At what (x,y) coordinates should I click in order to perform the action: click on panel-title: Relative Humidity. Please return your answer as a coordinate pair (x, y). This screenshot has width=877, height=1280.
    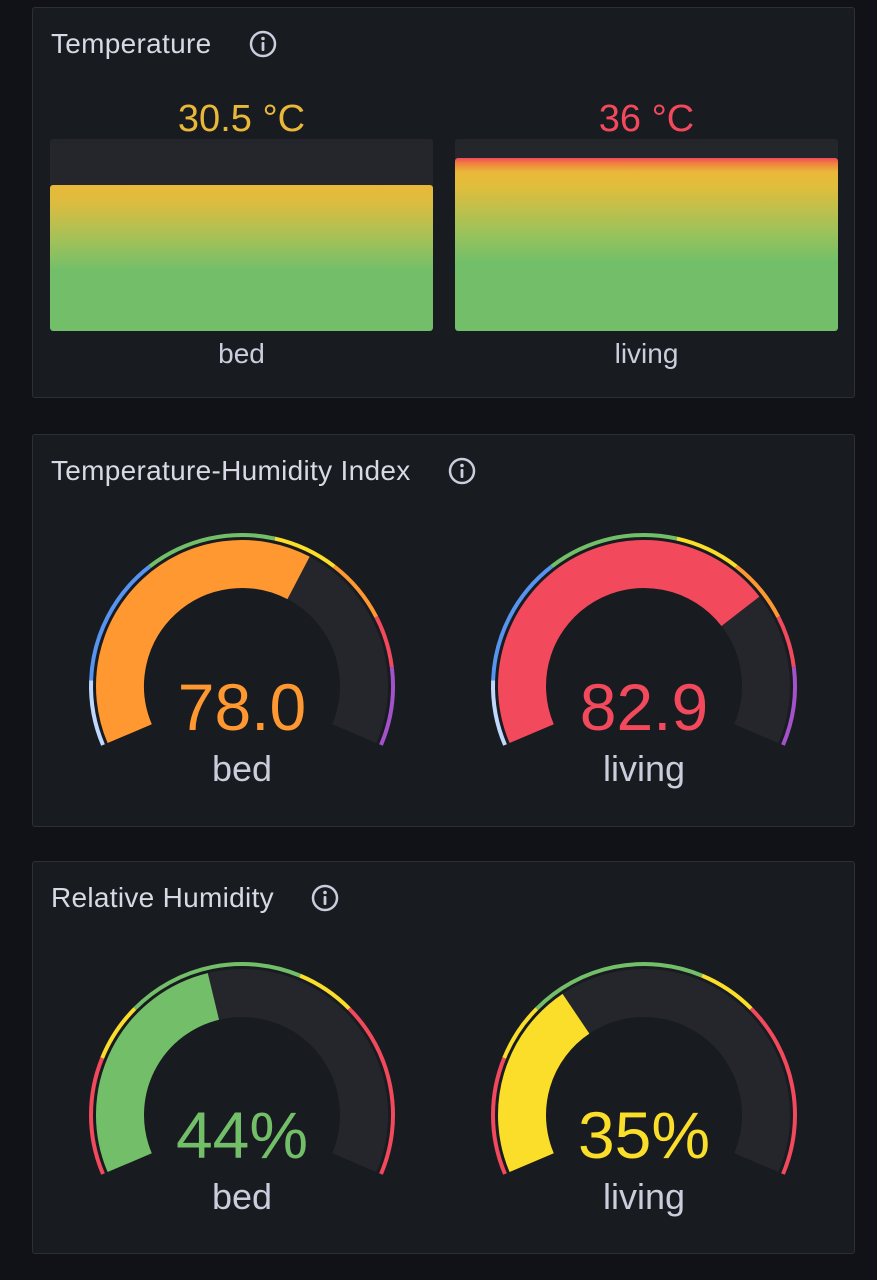
    Looking at the image, I should click on (162, 897).